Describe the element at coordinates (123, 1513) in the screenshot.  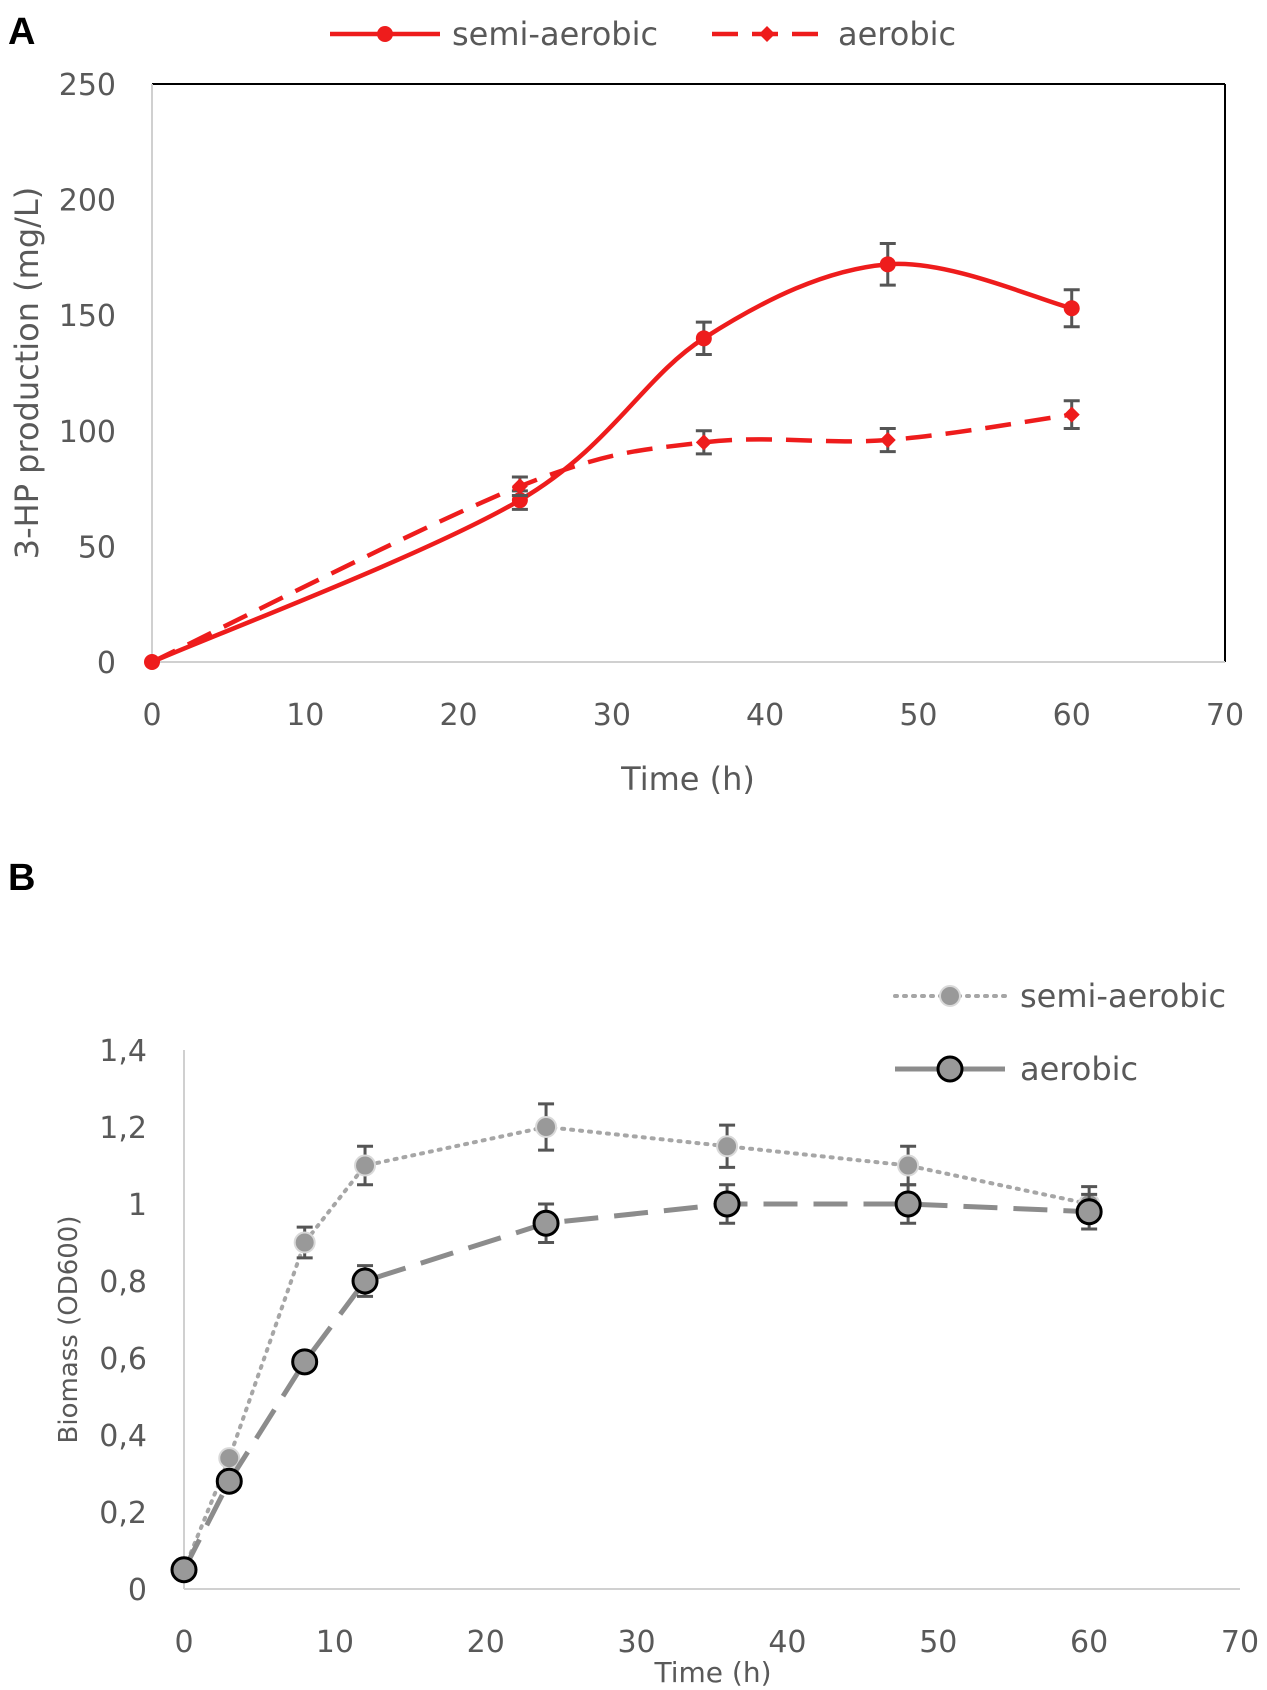
I see `y-tick-label: 0,2` at that location.